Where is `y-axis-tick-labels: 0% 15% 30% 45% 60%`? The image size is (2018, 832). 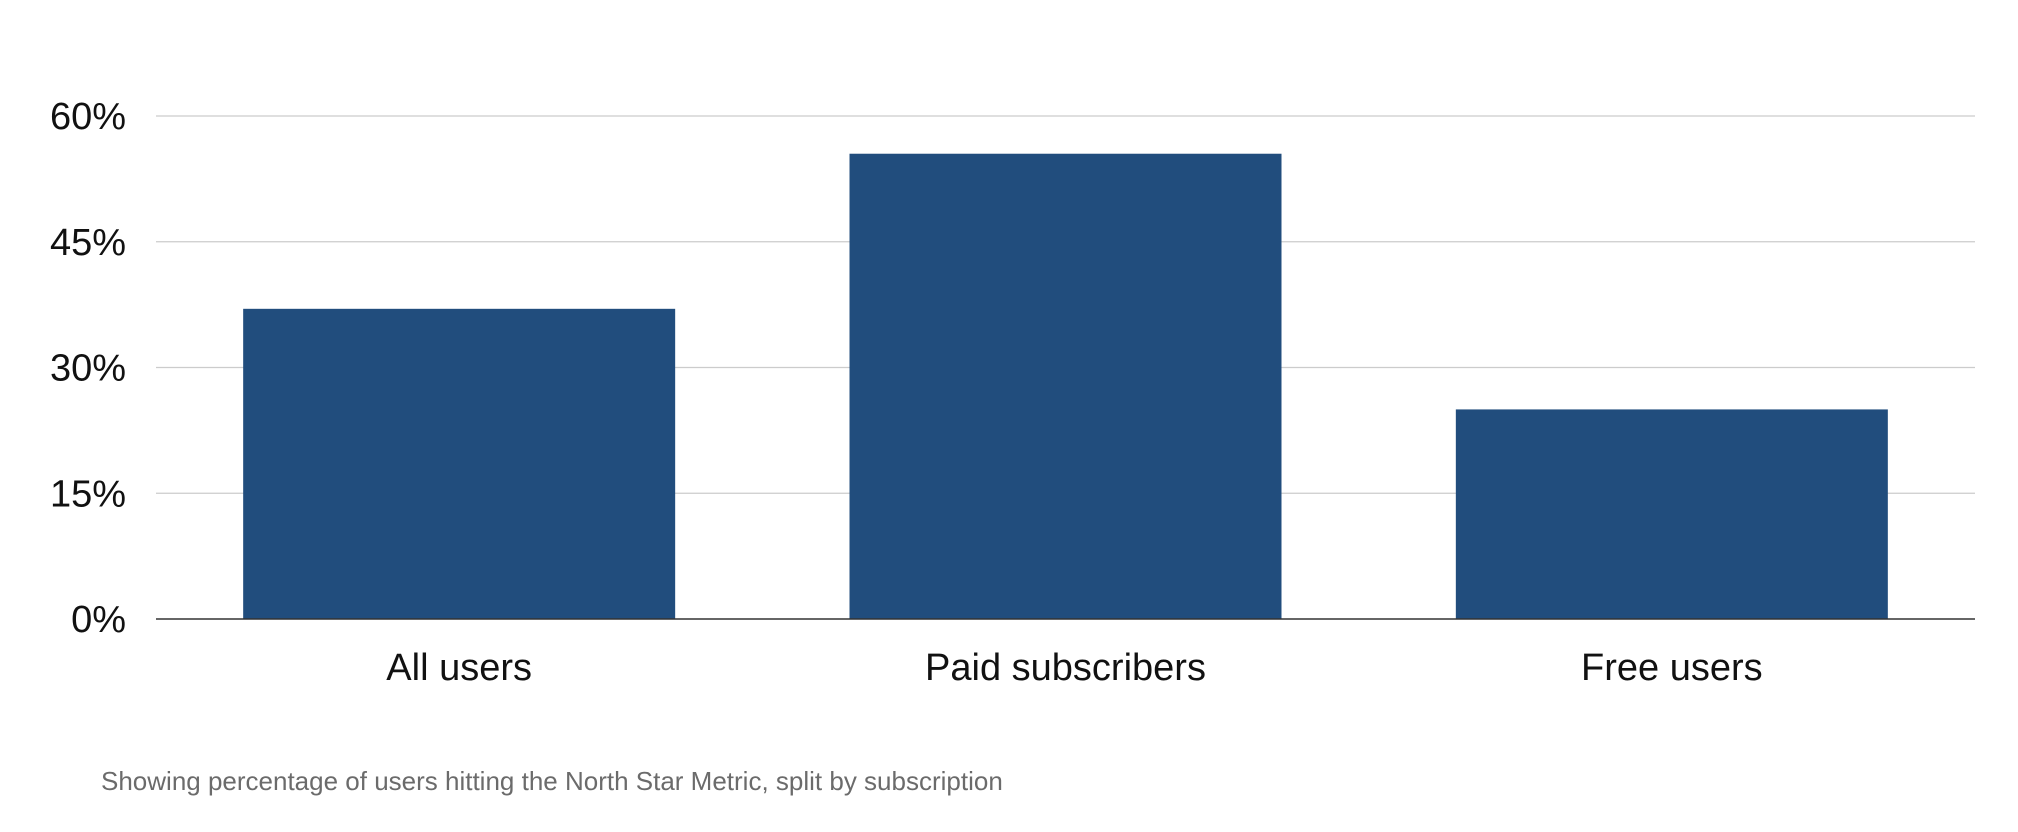 y-axis-tick-labels: 0% 15% 30% 45% 60% is located at coordinates (88, 368).